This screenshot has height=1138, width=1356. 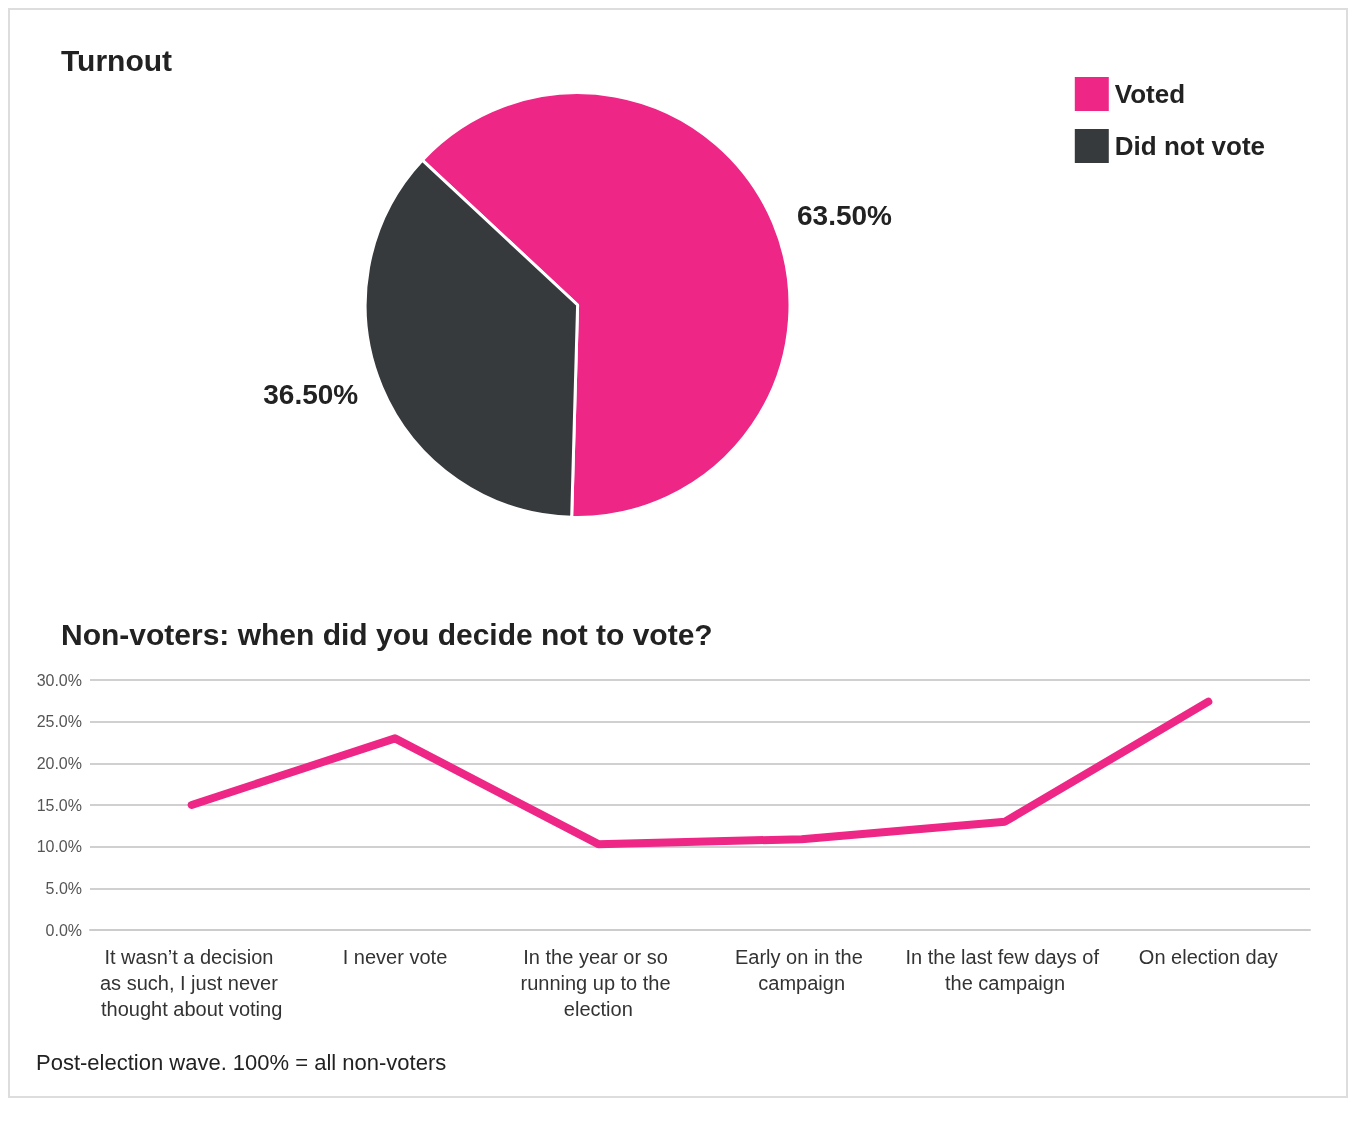 What do you see at coordinates (395, 957) in the screenshot?
I see `x-tick-label: I never vote` at bounding box center [395, 957].